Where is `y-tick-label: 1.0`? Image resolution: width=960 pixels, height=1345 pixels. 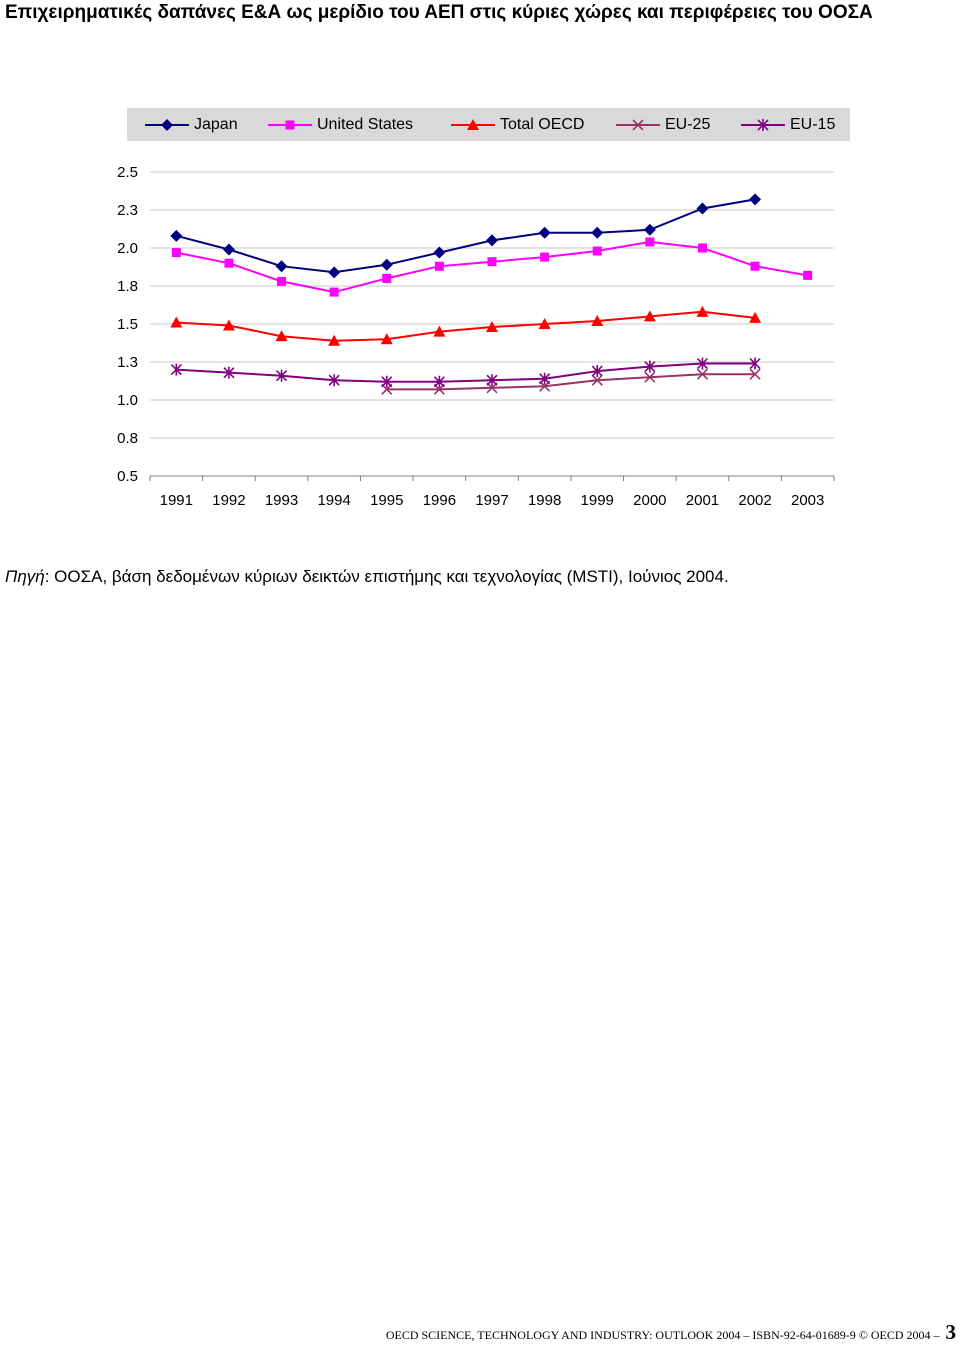
y-tick-label: 1.0 is located at coordinates (127, 400).